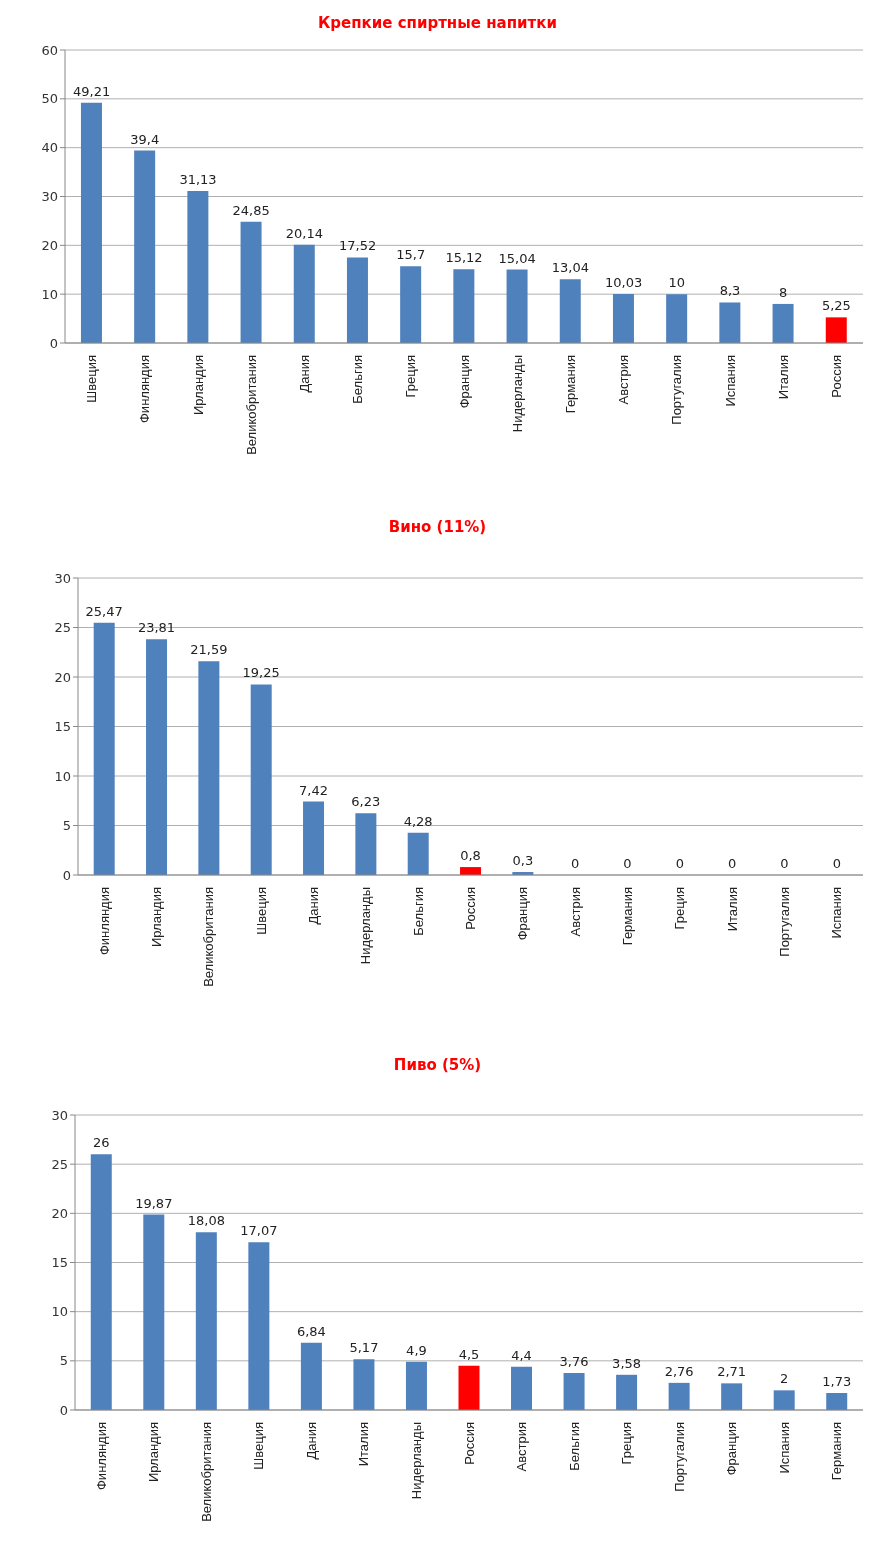  Describe the element at coordinates (570, 268) in the screenshot. I see `data-label: 13,04` at that location.